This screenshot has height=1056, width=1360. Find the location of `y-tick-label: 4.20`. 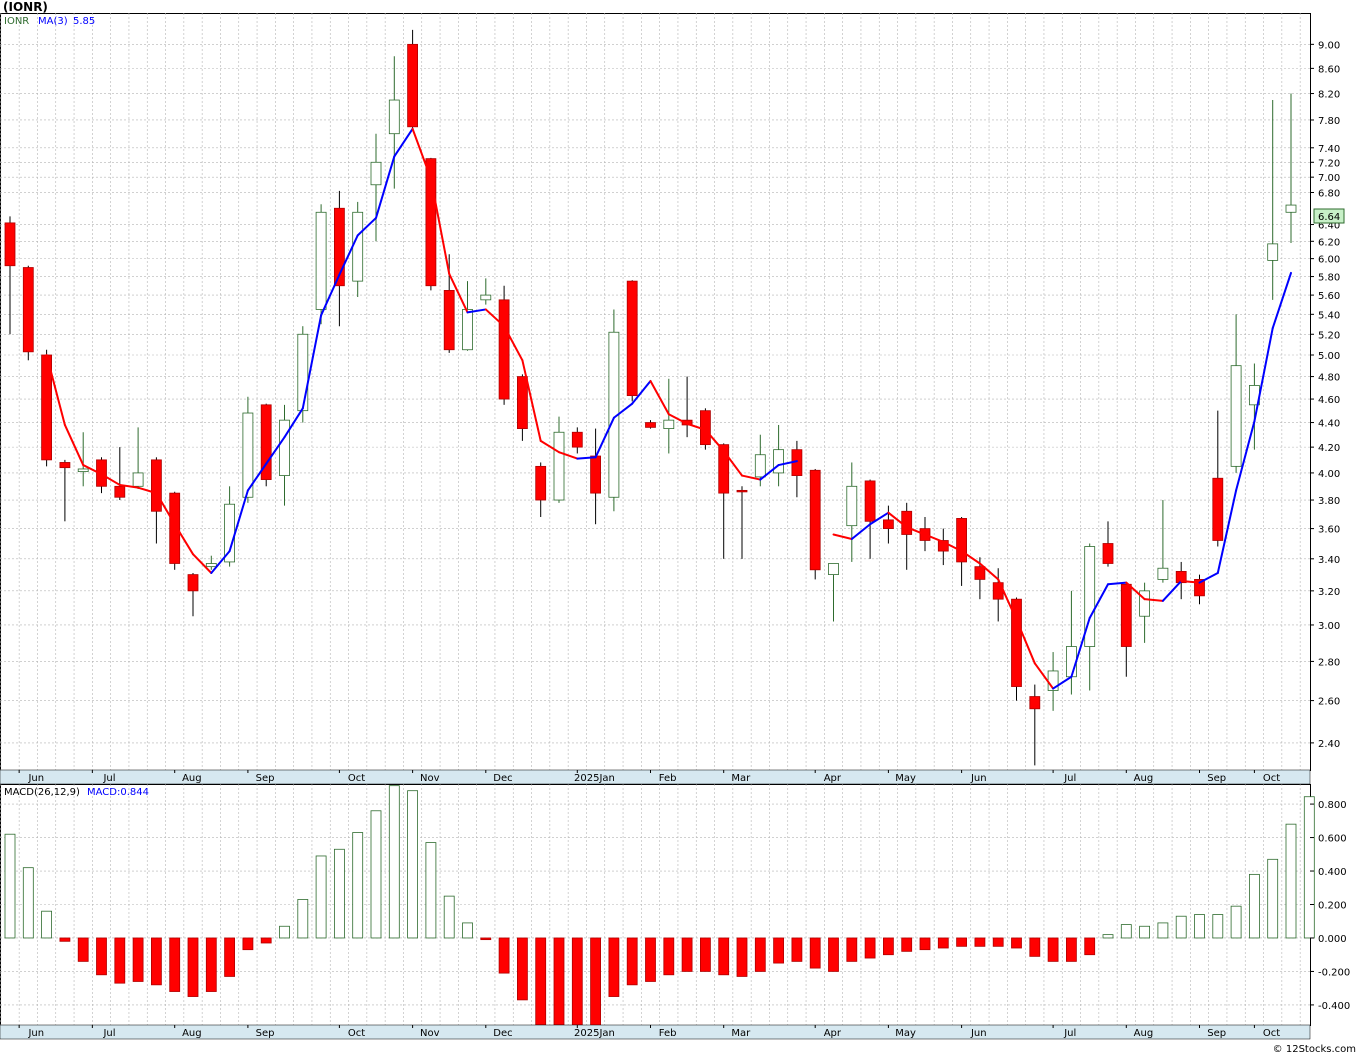

y-tick-label: 4.20 is located at coordinates (1329, 448).